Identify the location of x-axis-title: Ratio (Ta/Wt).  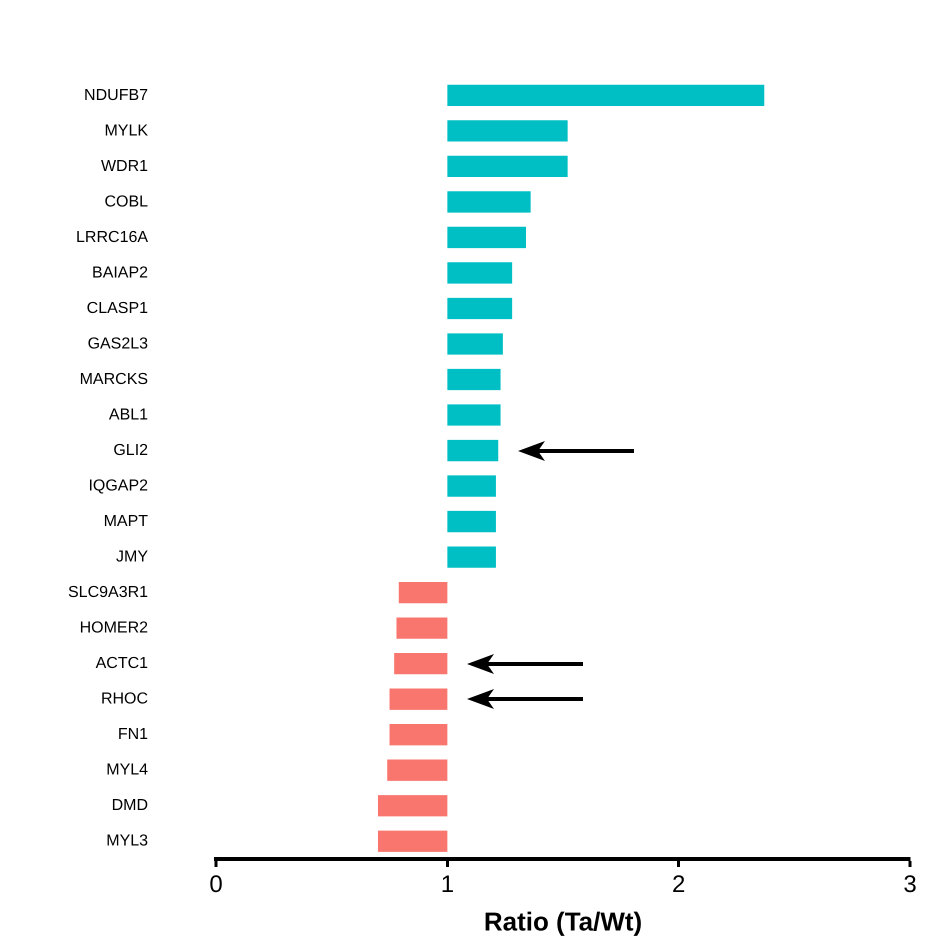
(563, 921).